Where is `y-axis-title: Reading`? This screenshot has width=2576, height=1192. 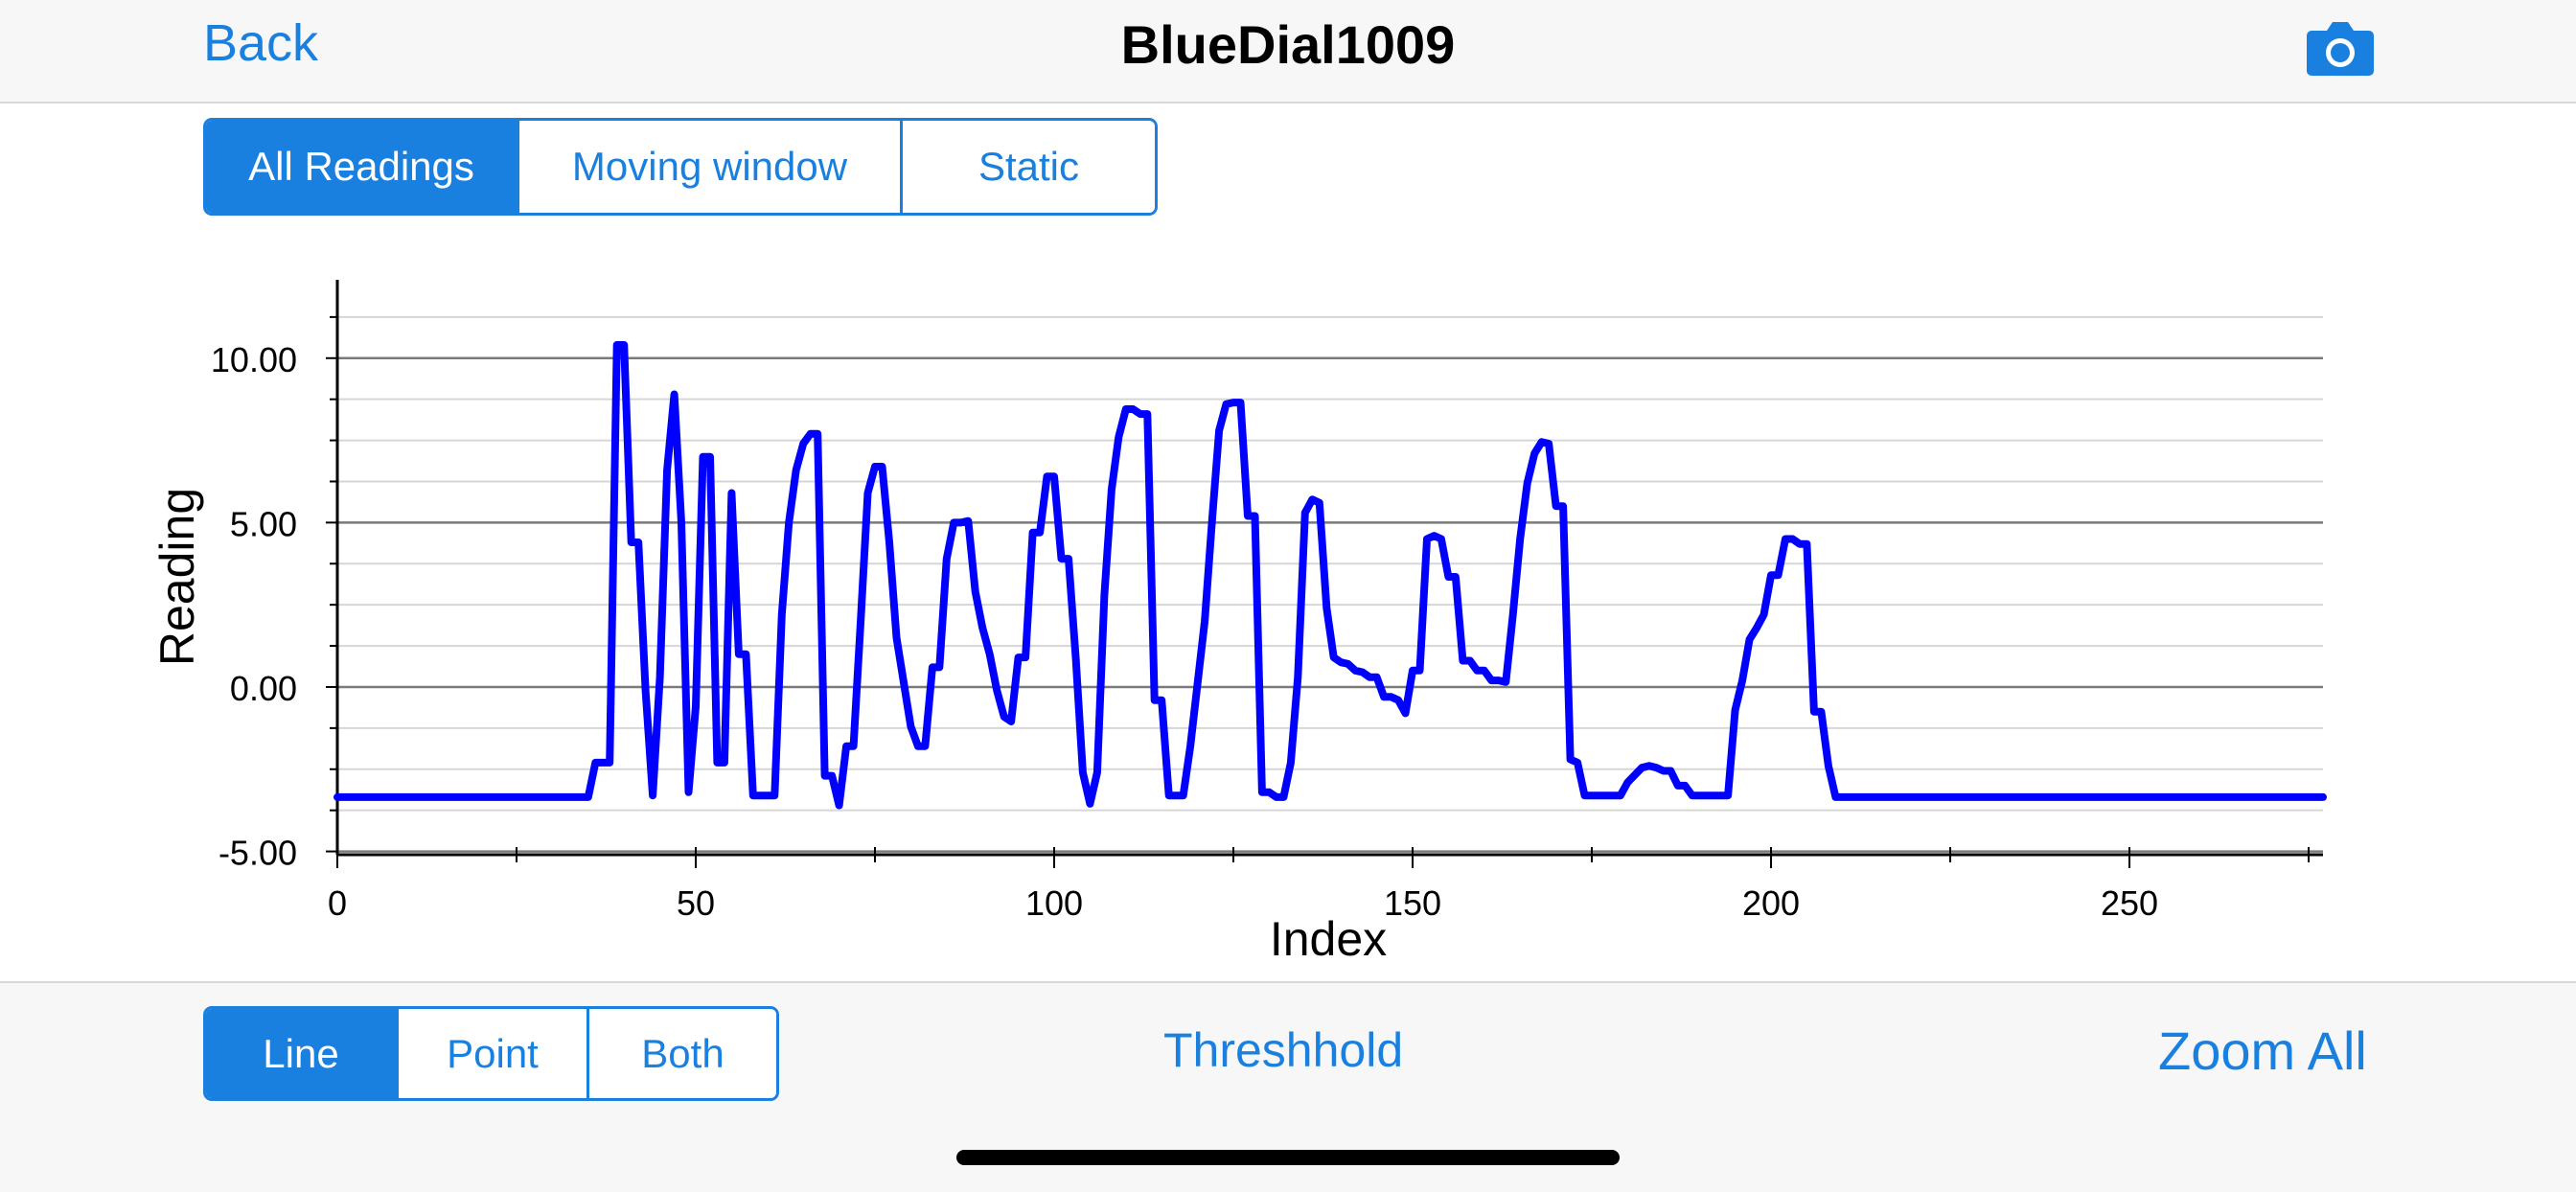
y-axis-title: Reading is located at coordinates (177, 577).